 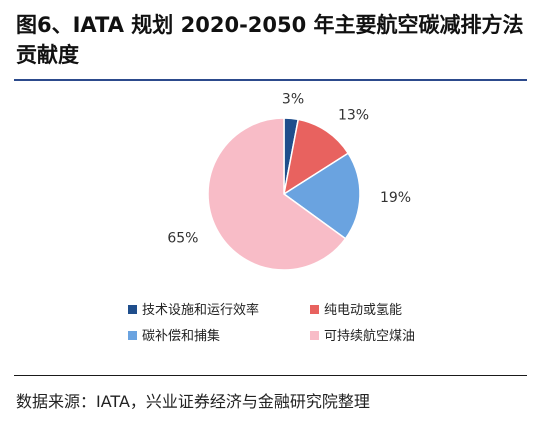 What do you see at coordinates (182, 239) in the screenshot?
I see `slice-label: 65%` at bounding box center [182, 239].